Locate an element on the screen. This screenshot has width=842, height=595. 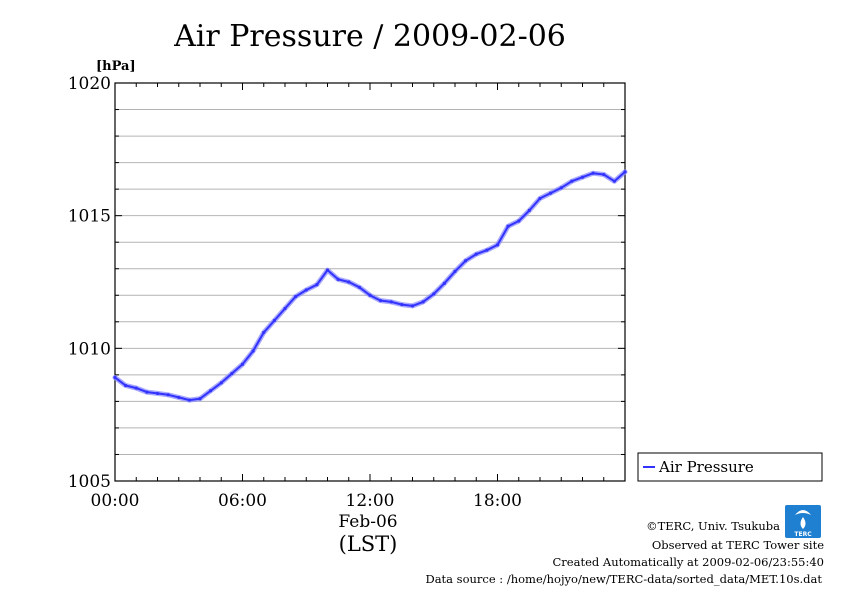
legend-label: Air Pressure is located at coordinates (706, 467).